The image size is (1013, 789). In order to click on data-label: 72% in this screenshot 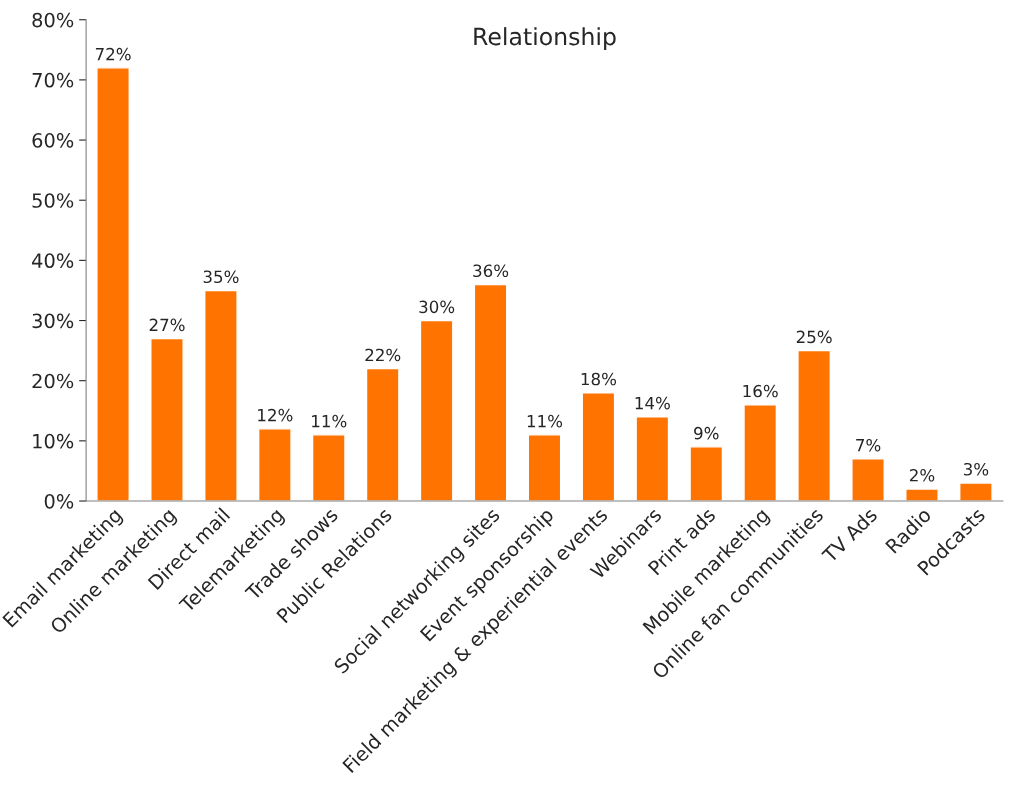, I will do `click(113, 54)`.